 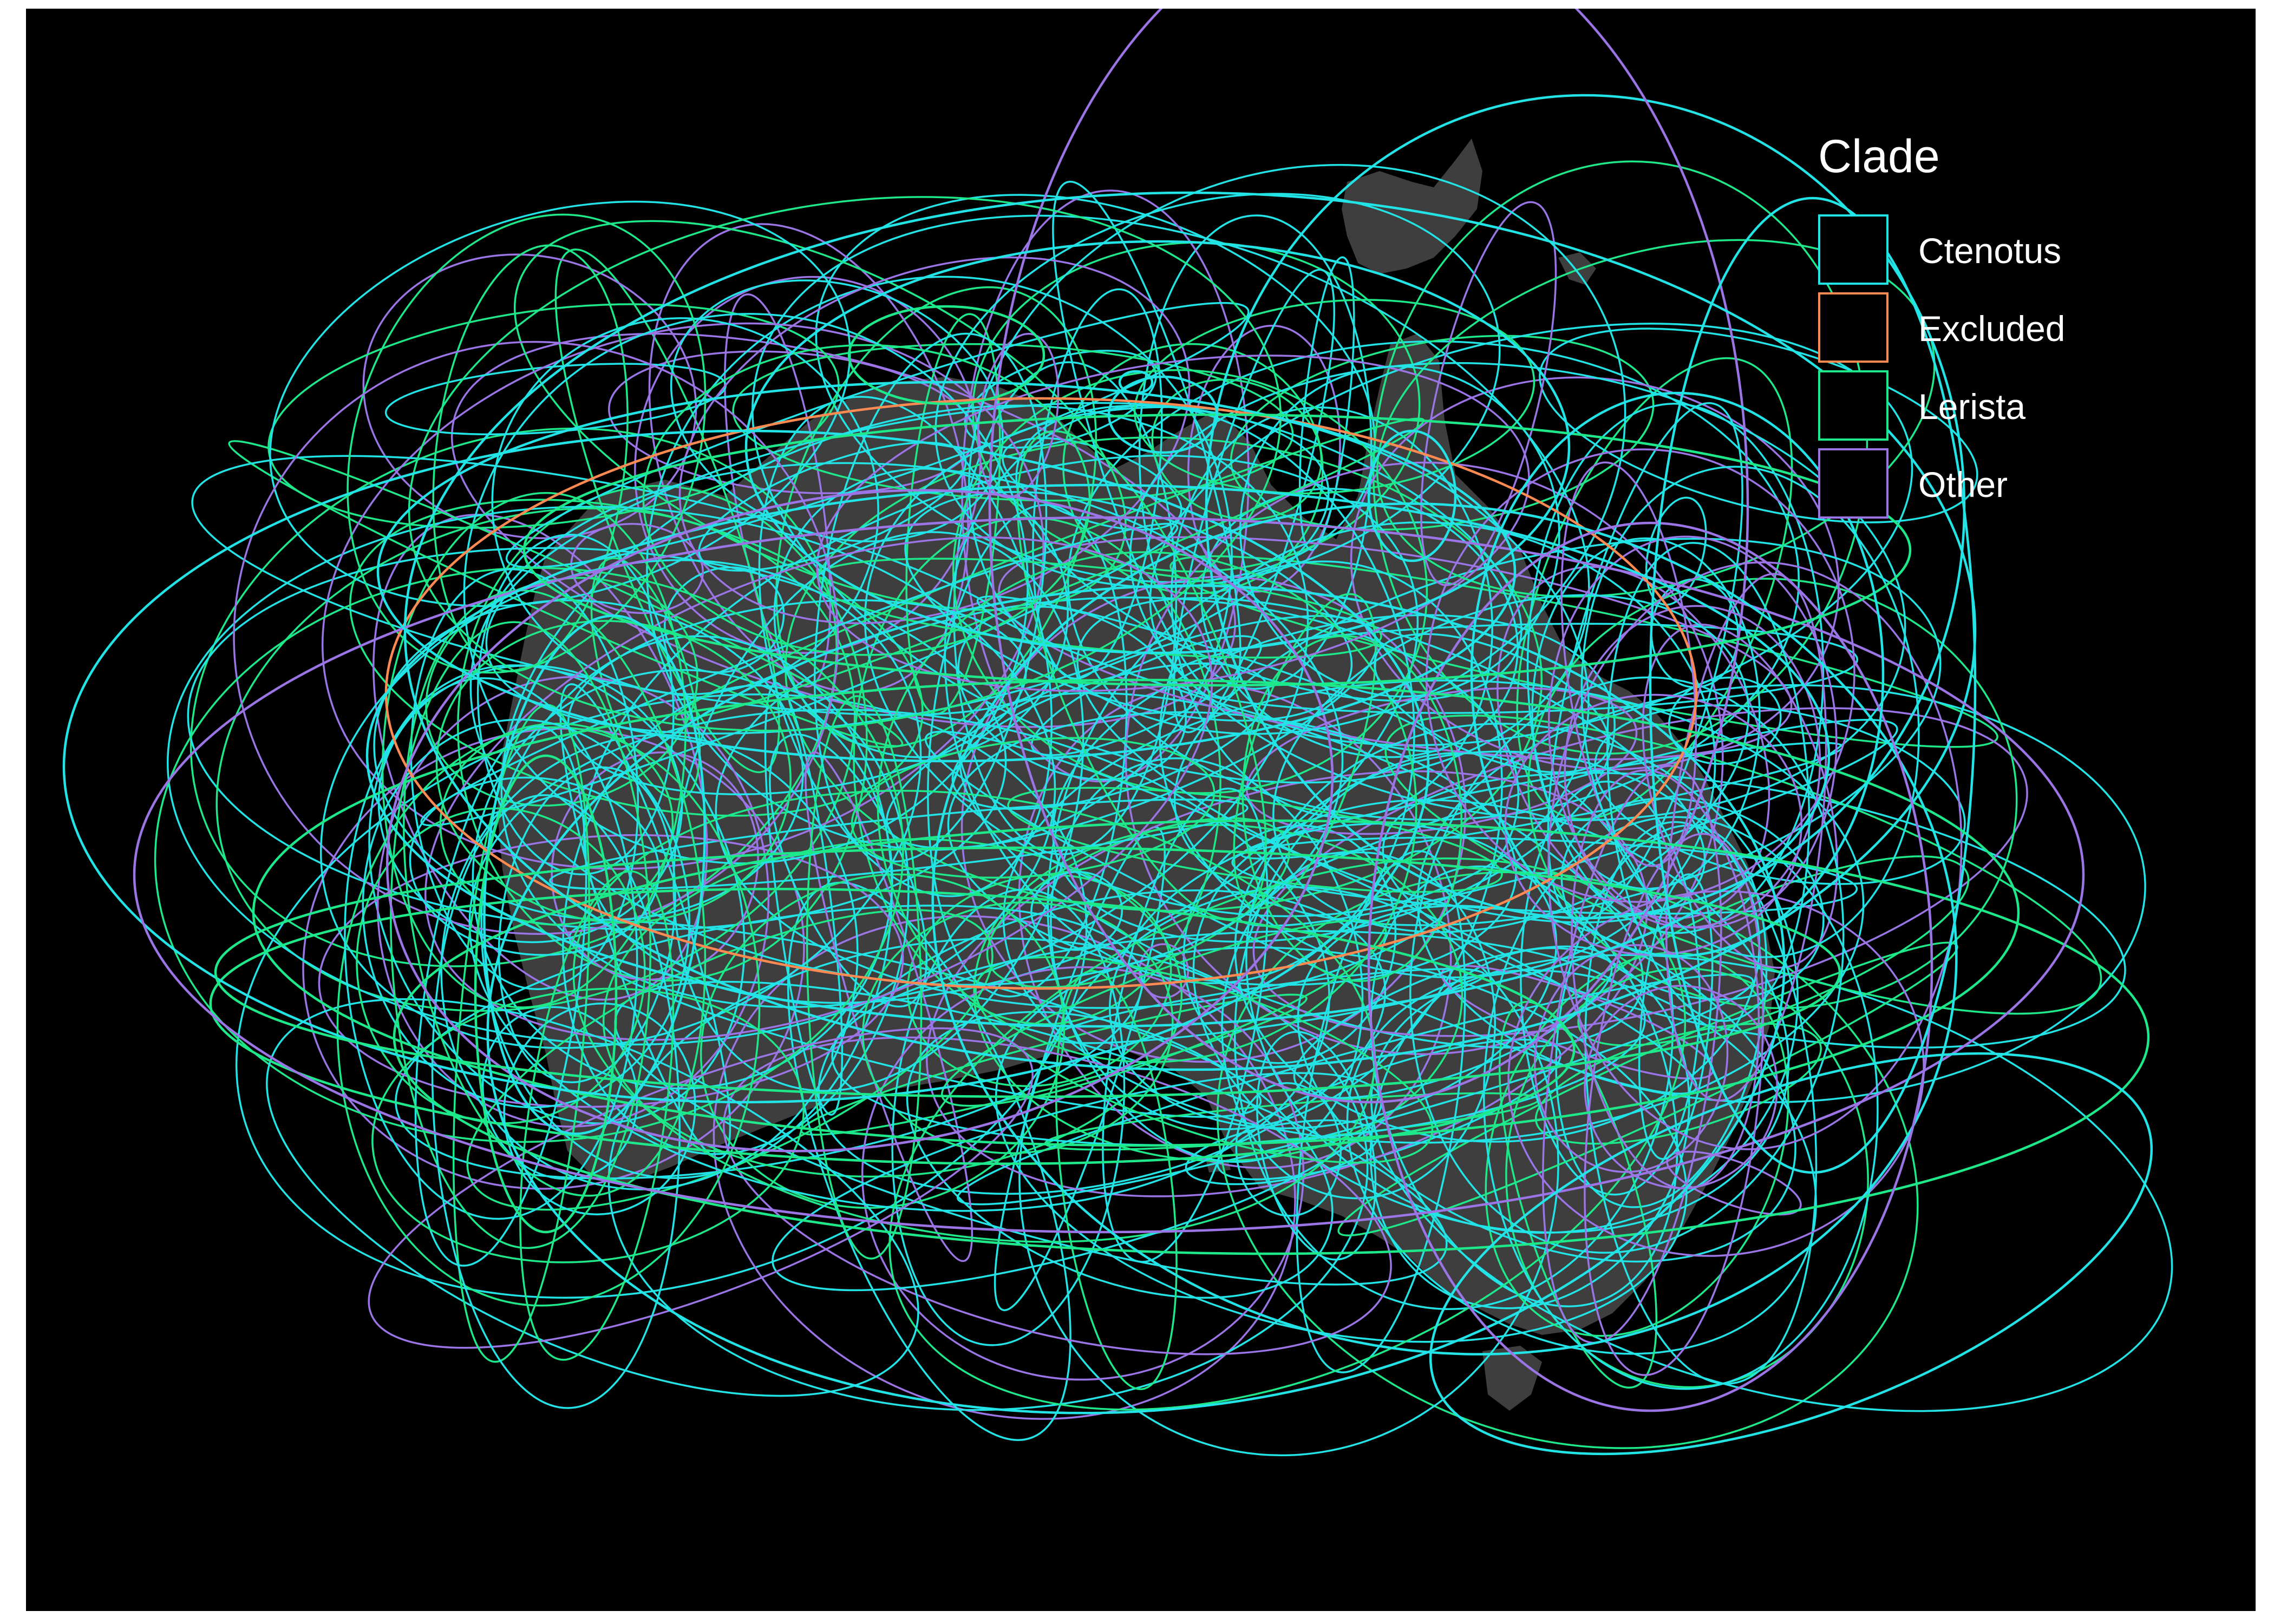 What do you see at coordinates (1970, 487) in the screenshot?
I see `legend-item-other: Other` at bounding box center [1970, 487].